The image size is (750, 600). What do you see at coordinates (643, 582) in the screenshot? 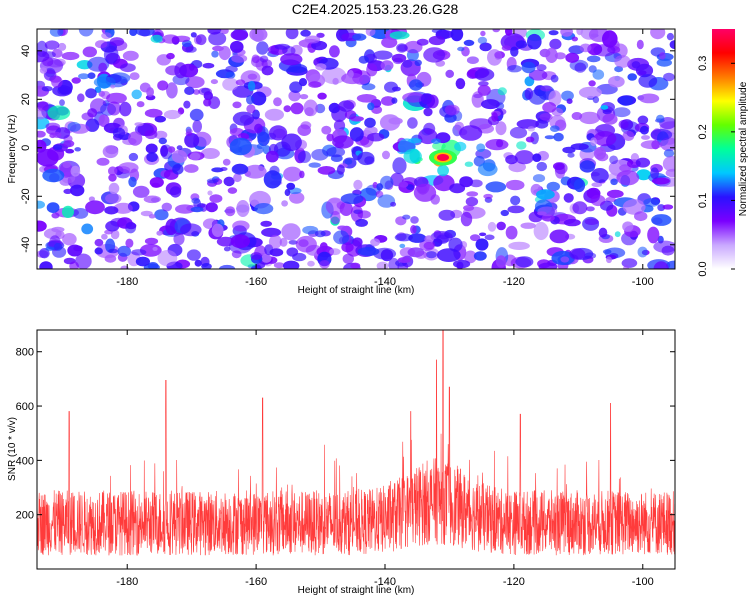
I see `x-tick-label: -100` at bounding box center [643, 582].